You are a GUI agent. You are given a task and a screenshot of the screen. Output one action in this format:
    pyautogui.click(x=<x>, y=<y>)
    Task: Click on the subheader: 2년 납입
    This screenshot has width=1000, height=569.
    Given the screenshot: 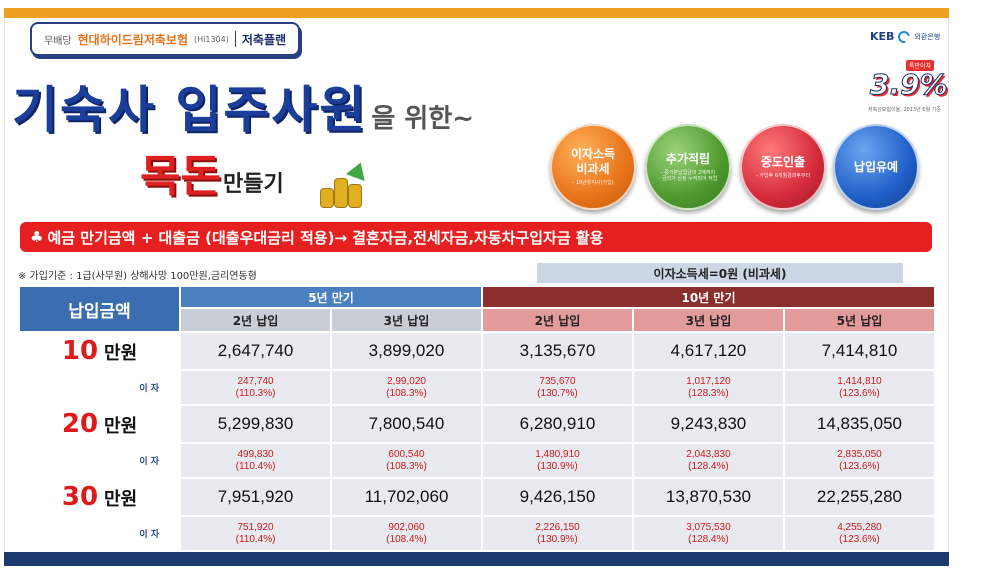 What is the action you would take?
    pyautogui.click(x=256, y=320)
    